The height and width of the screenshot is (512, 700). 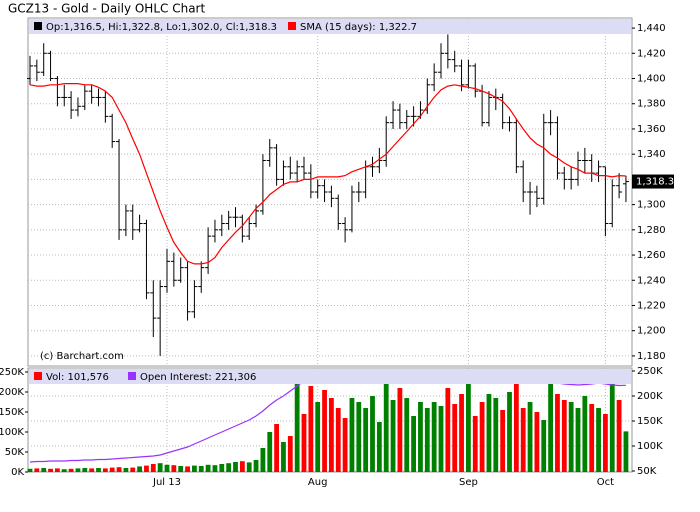 What do you see at coordinates (12, 392) in the screenshot?
I see `y-tick-label: 200K` at bounding box center [12, 392].